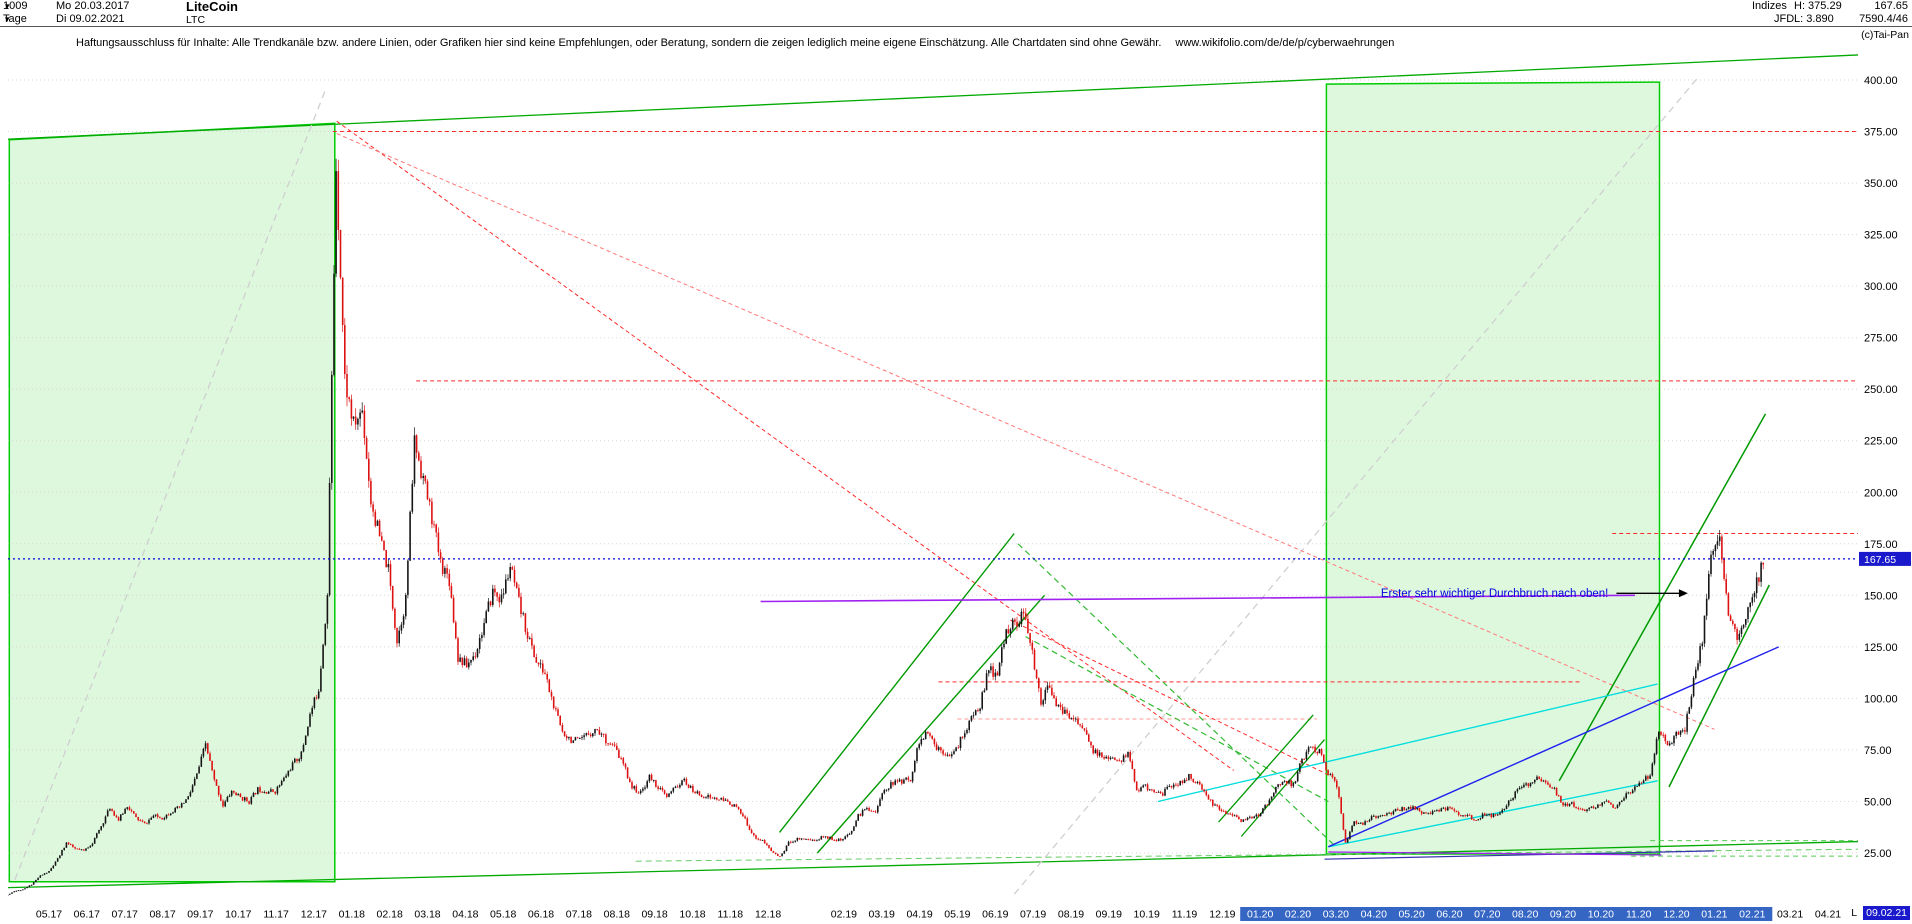 The width and height of the screenshot is (1912, 924). I want to click on volume-value: 7590.4/46, so click(1883, 19).